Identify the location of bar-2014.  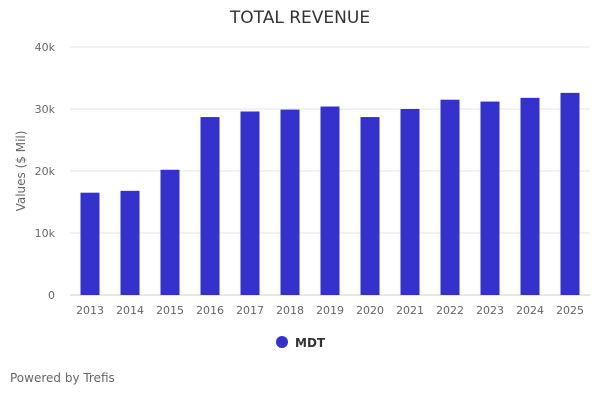
(130, 242).